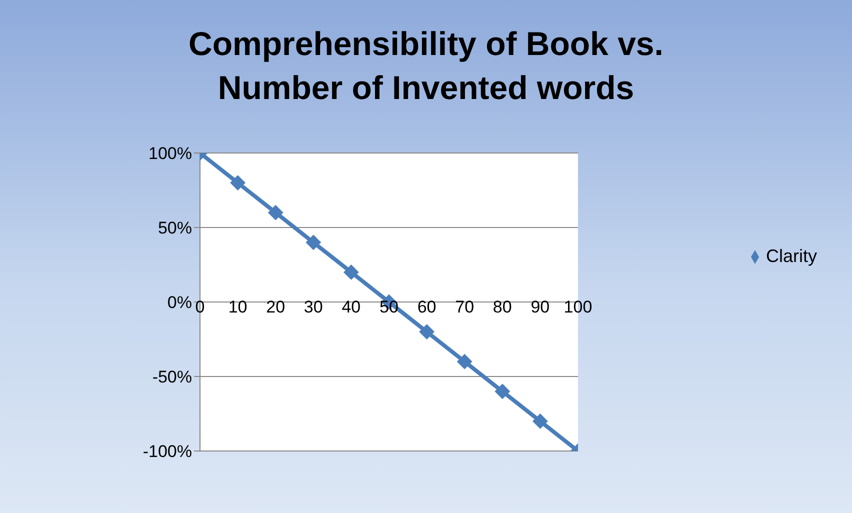 This screenshot has width=852, height=513. Describe the element at coordinates (464, 307) in the screenshot. I see `x-tick-label: 70` at that location.